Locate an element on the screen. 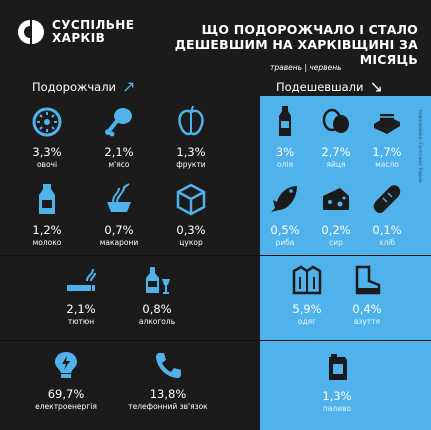  value: 3% is located at coordinates (285, 152).